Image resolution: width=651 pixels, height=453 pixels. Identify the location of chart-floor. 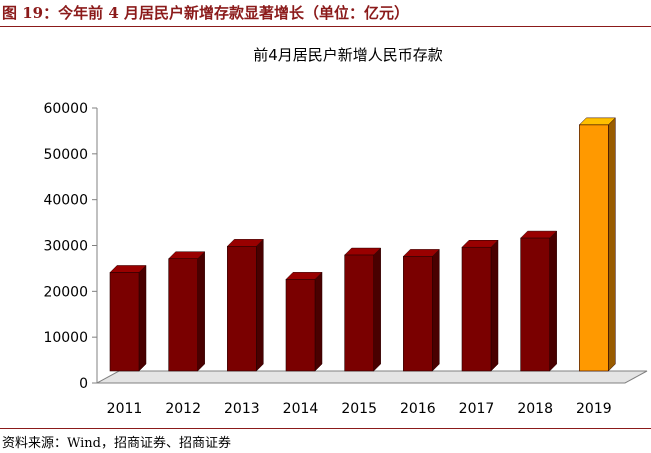
(372, 377).